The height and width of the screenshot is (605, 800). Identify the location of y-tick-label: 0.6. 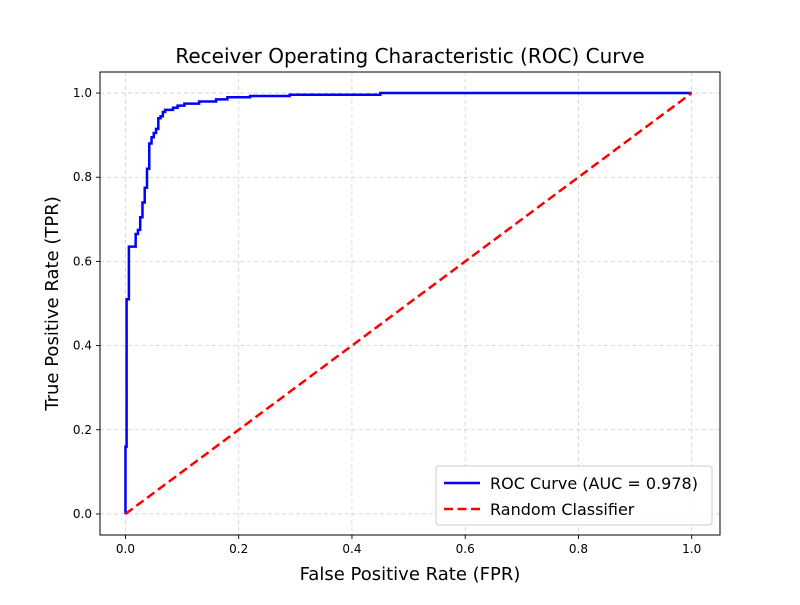
(82, 261).